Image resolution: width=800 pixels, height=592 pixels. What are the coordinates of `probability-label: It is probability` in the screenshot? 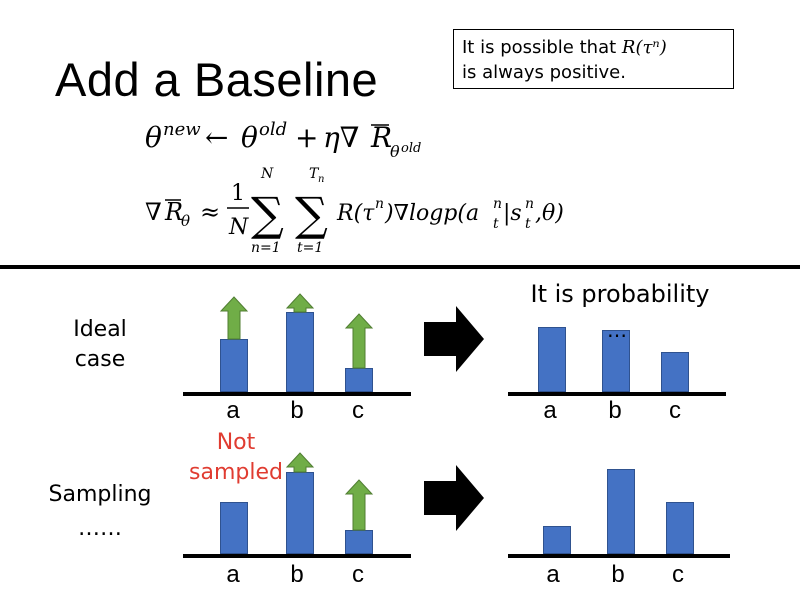 It's located at (620, 294).